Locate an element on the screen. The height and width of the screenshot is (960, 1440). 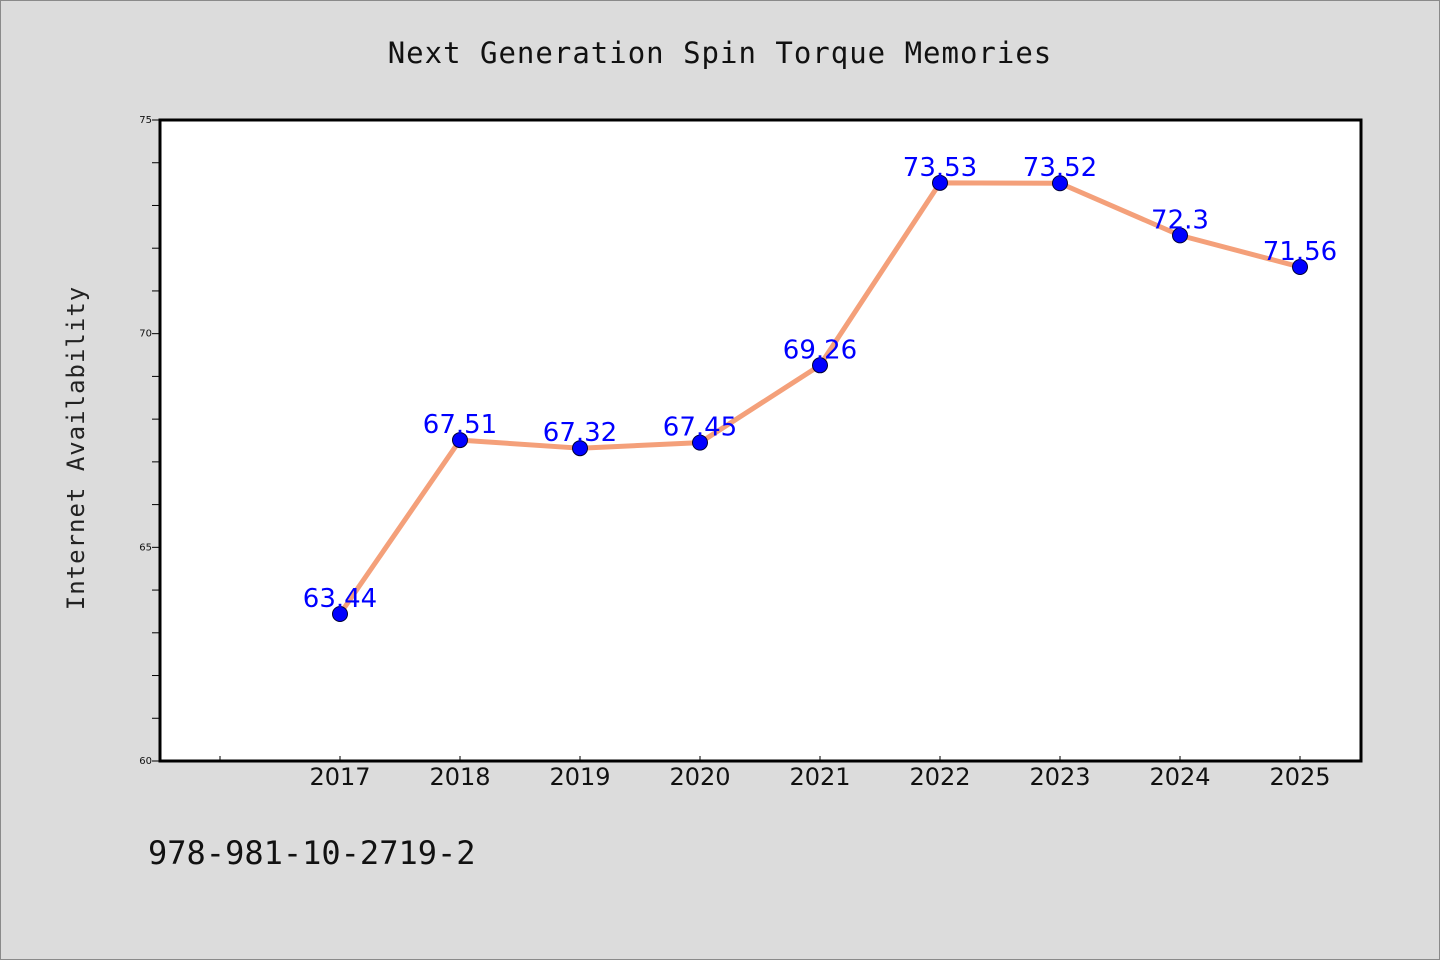
data-label: 73.52 is located at coordinates (1060, 168).